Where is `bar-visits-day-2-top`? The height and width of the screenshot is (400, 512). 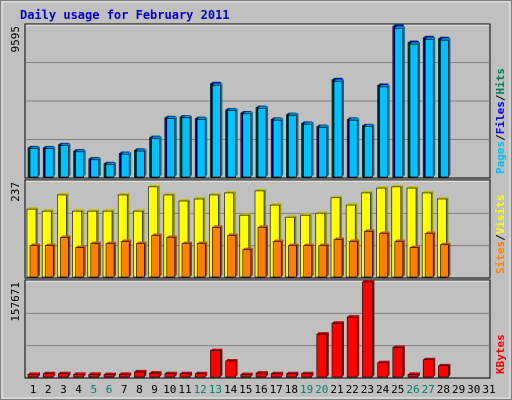
bar-visits-day-2-top is located at coordinates (48, 210).